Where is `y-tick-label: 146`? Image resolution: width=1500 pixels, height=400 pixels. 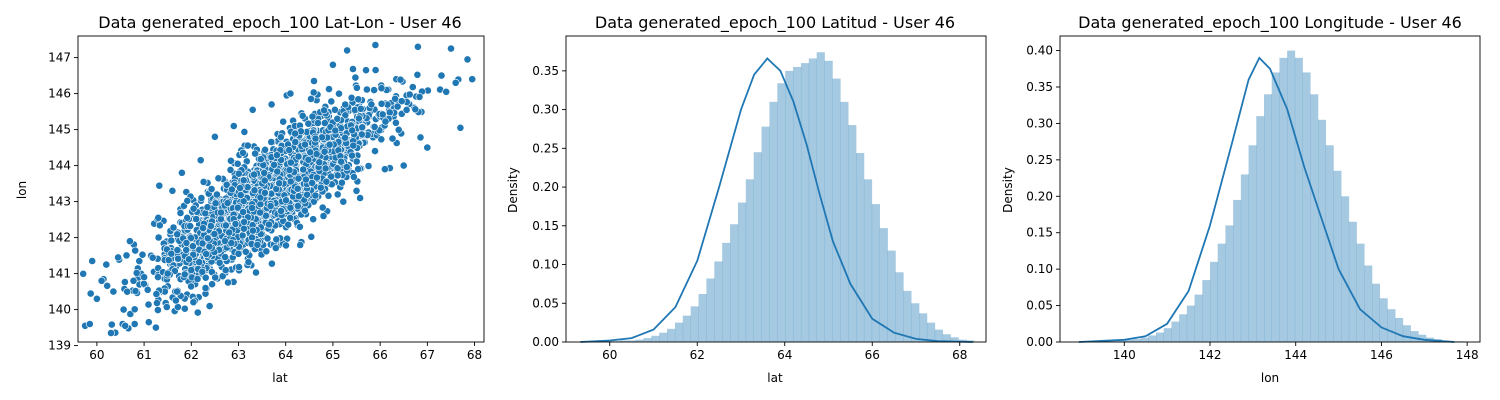 y-tick-label: 146 is located at coordinates (59, 94).